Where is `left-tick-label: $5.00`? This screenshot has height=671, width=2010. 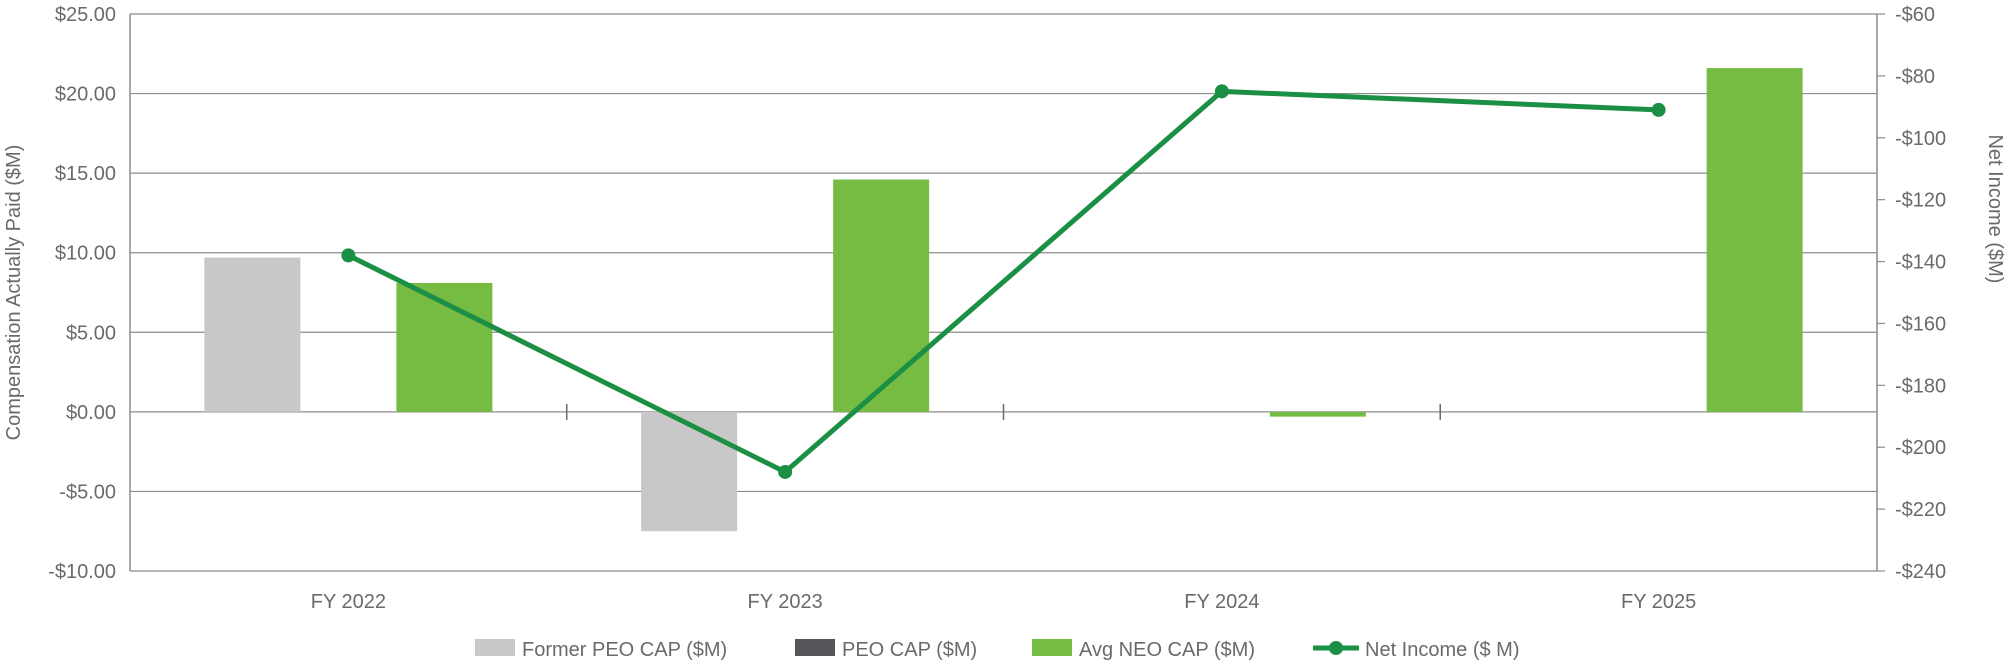 left-tick-label: $5.00 is located at coordinates (91, 333).